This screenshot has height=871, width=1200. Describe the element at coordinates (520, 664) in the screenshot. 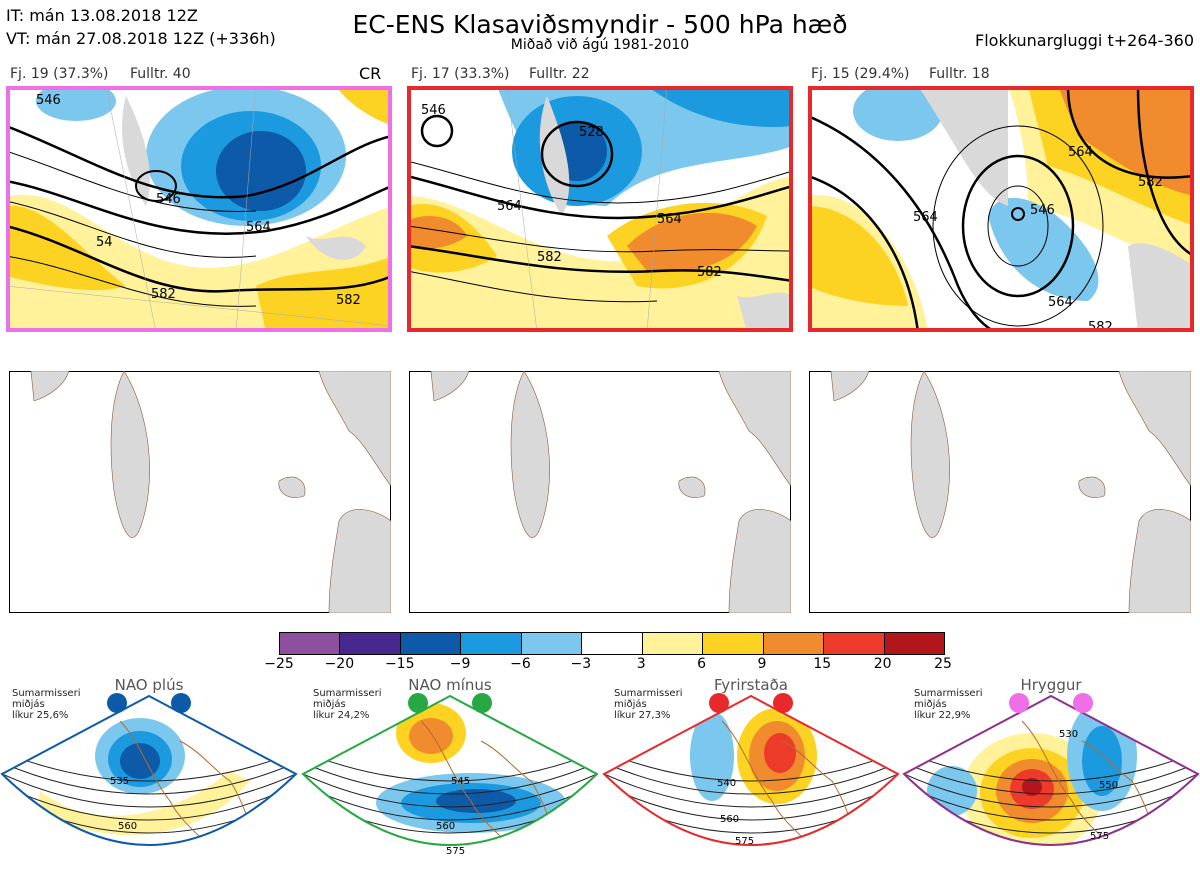

I see `colorbar-tick-label: −6` at that location.